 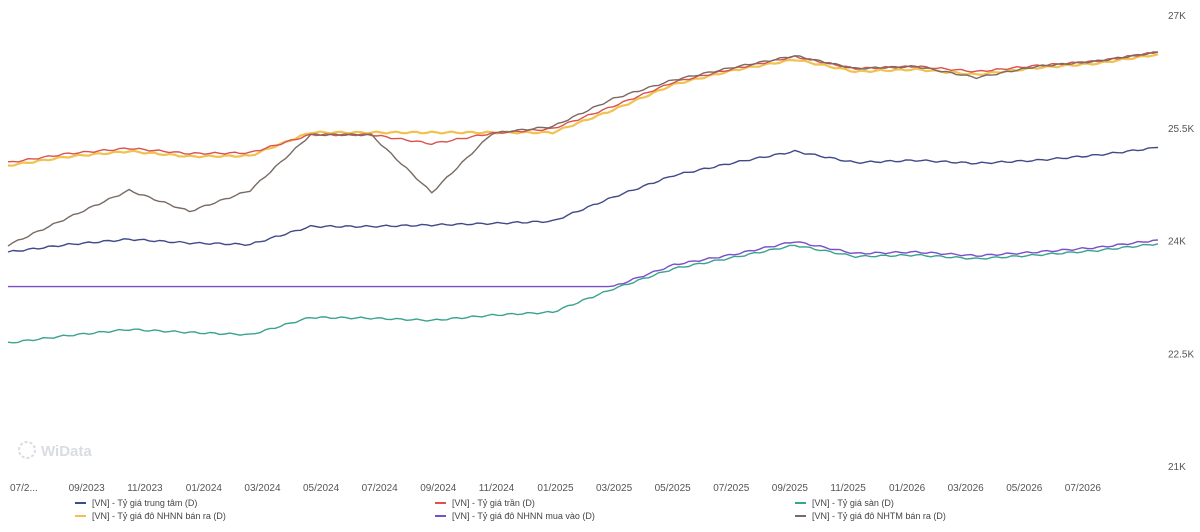 I want to click on legend-label: [VN] - Tỷ giá đô NHNN bán ra (D), so click(x=159, y=516).